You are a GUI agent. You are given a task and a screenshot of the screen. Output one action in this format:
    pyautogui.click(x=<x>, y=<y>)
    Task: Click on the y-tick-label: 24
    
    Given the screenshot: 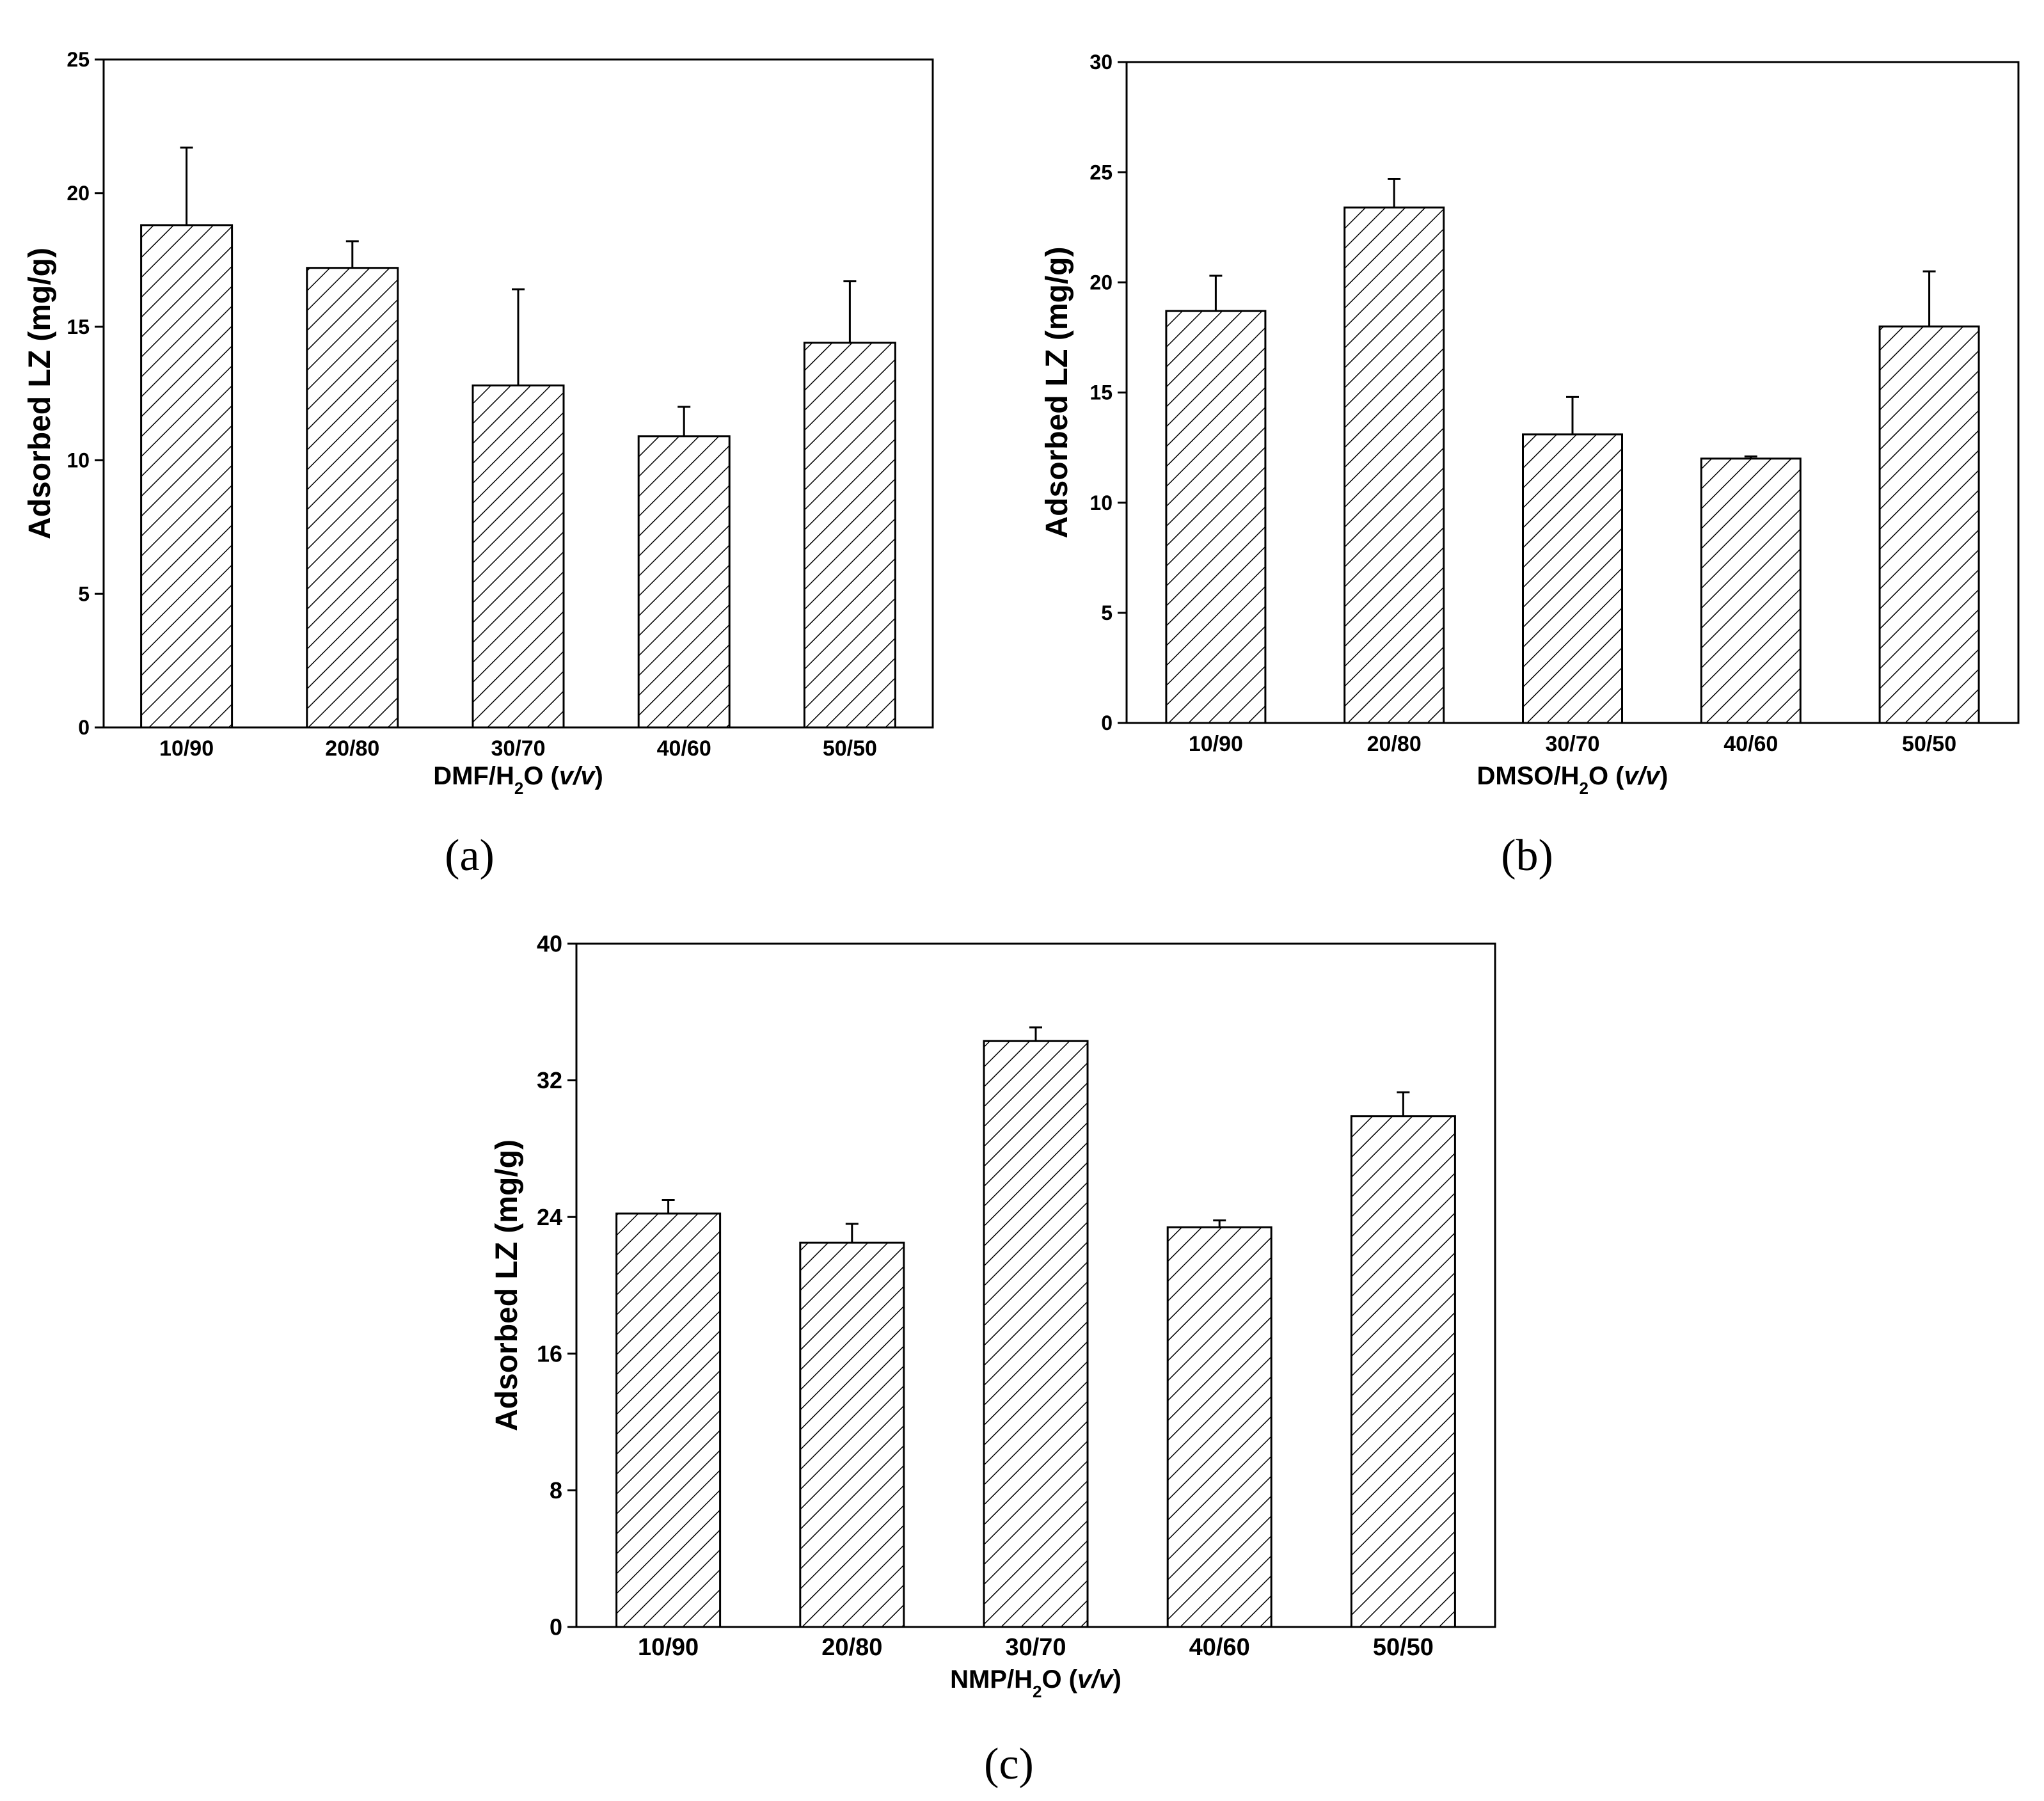 What is the action you would take?
    pyautogui.click(x=549, y=1217)
    